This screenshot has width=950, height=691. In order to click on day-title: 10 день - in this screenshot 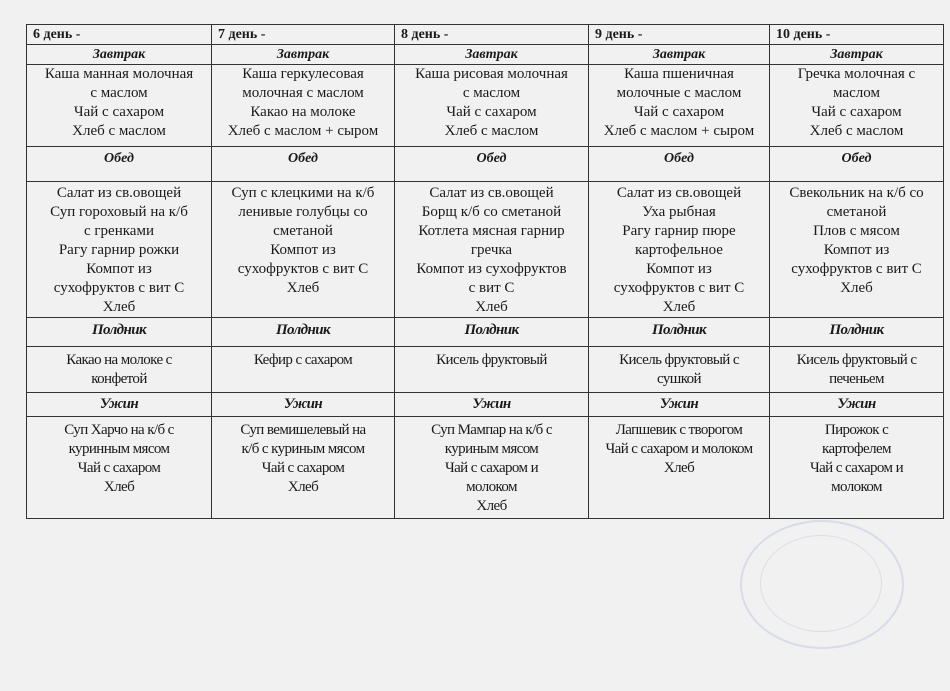, I will do `click(856, 34)`.